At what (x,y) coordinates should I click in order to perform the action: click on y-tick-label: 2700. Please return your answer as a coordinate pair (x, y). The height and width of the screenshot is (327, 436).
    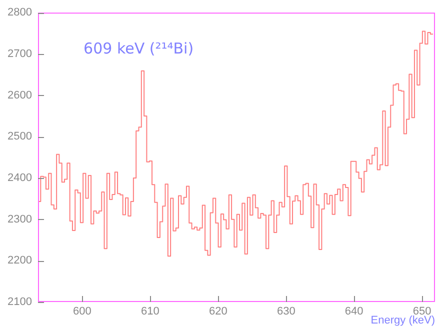
    Looking at the image, I should click on (20, 54).